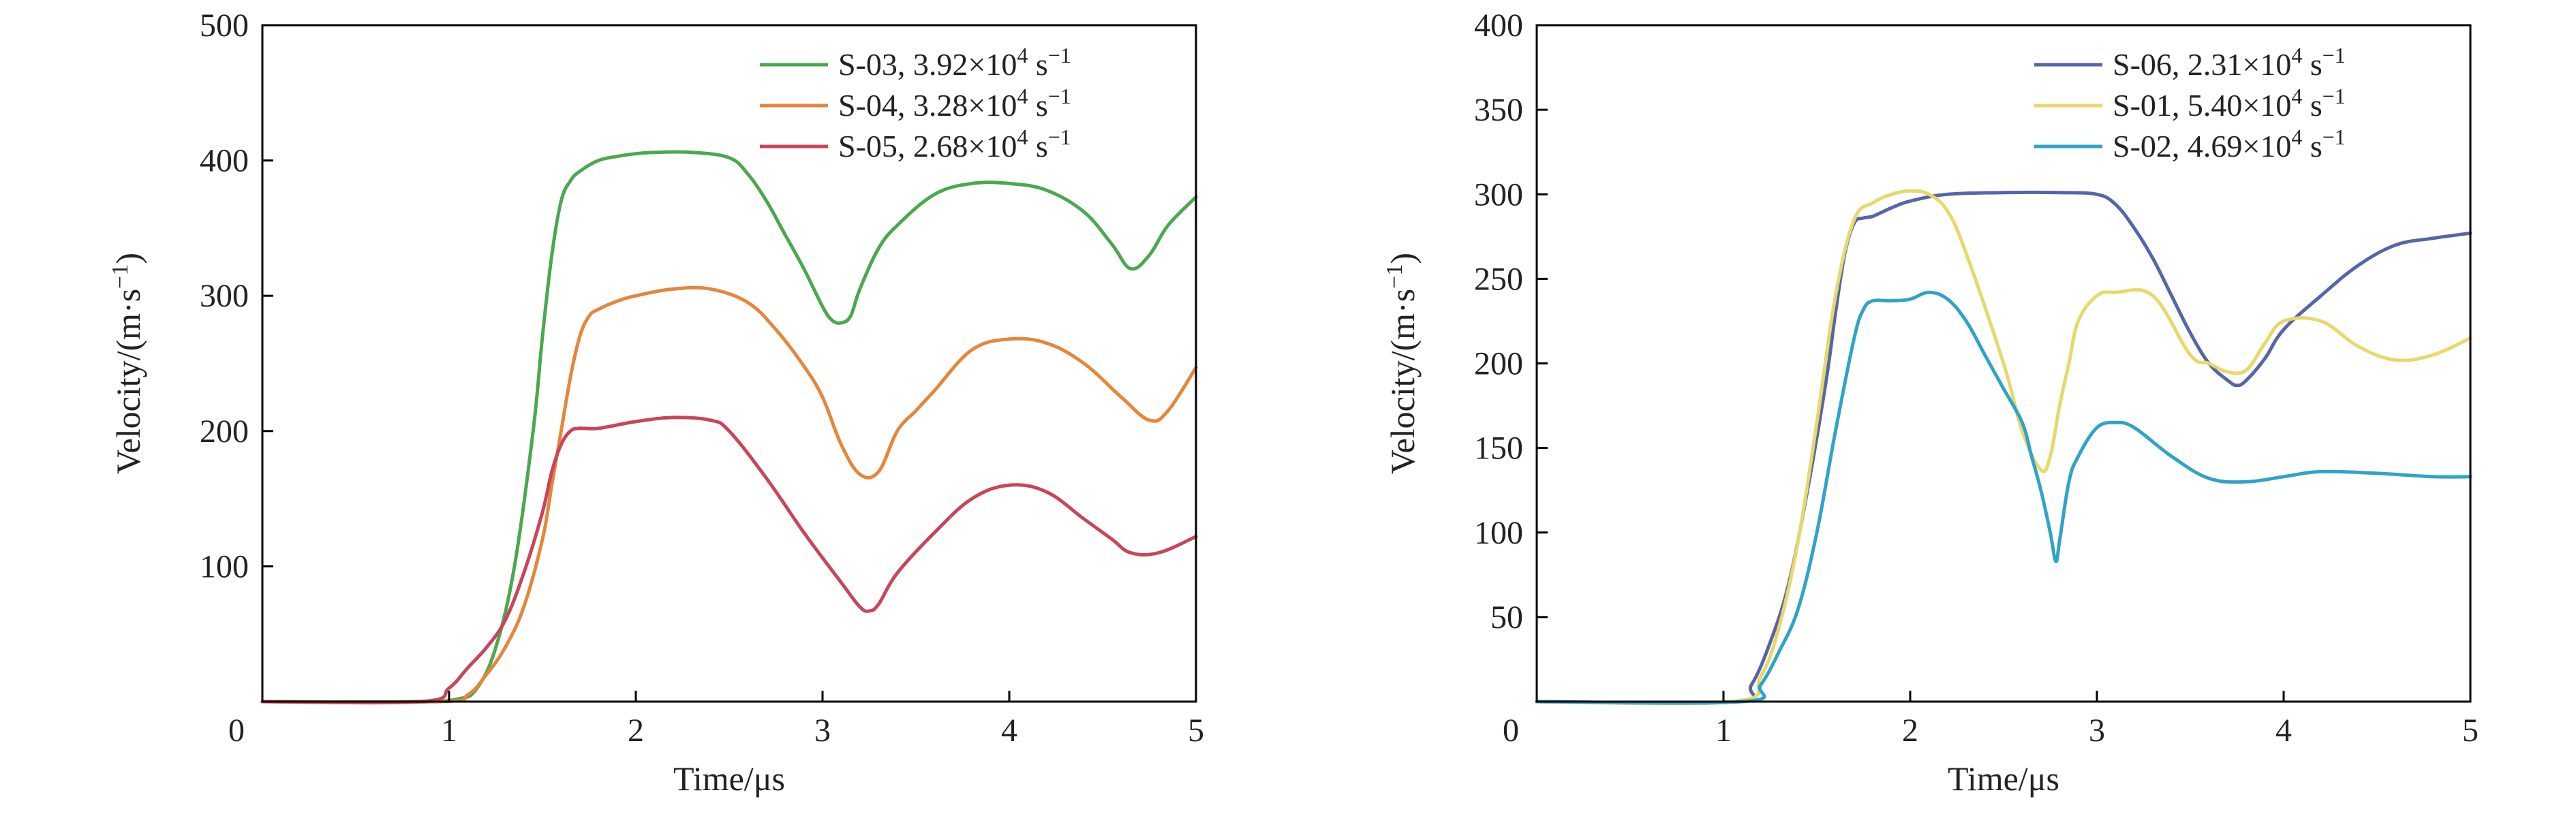 The width and height of the screenshot is (2576, 814). I want to click on legend-entry-2: S-04, 3.28×104 s−1, so click(915, 103).